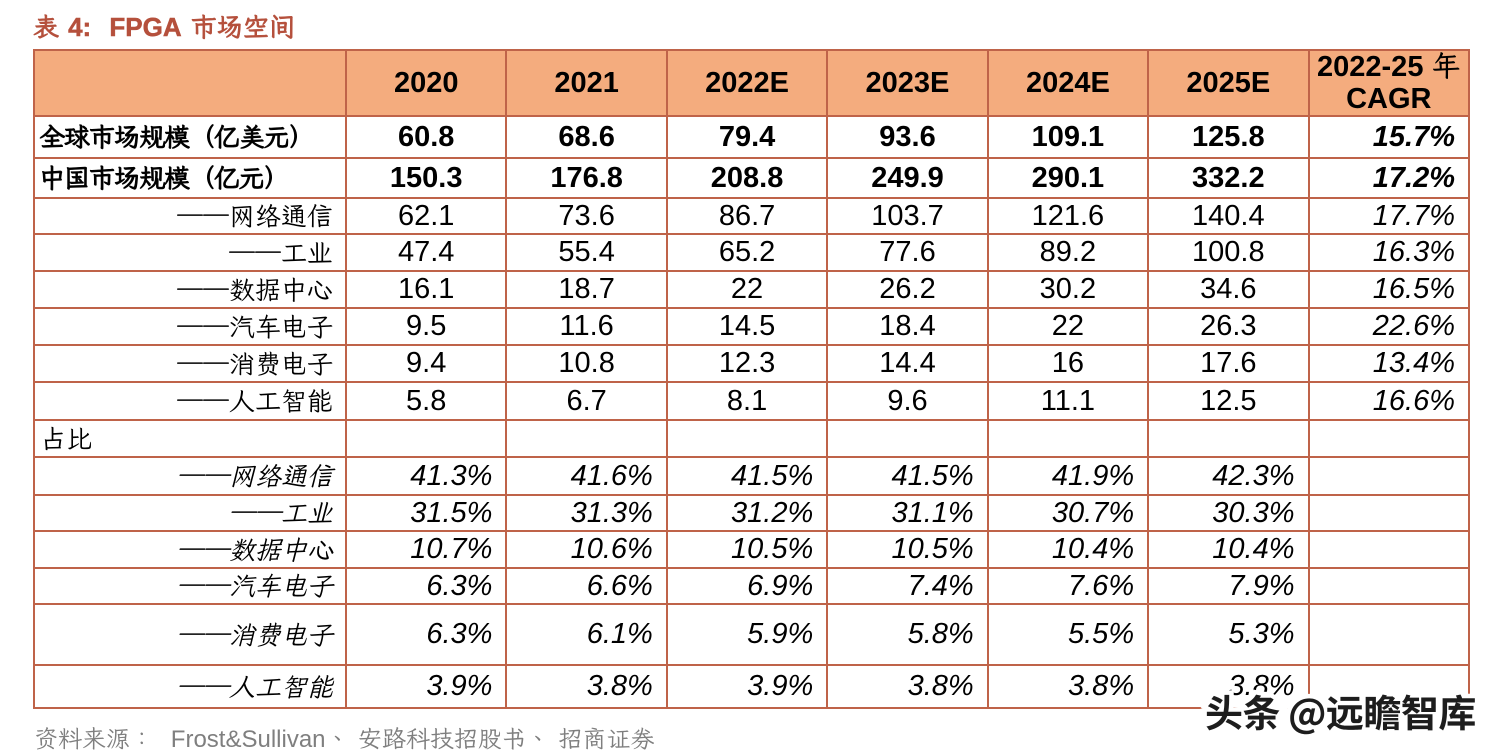  What do you see at coordinates (747, 216) in the screenshot?
I see `table-cell: 86.7` at bounding box center [747, 216].